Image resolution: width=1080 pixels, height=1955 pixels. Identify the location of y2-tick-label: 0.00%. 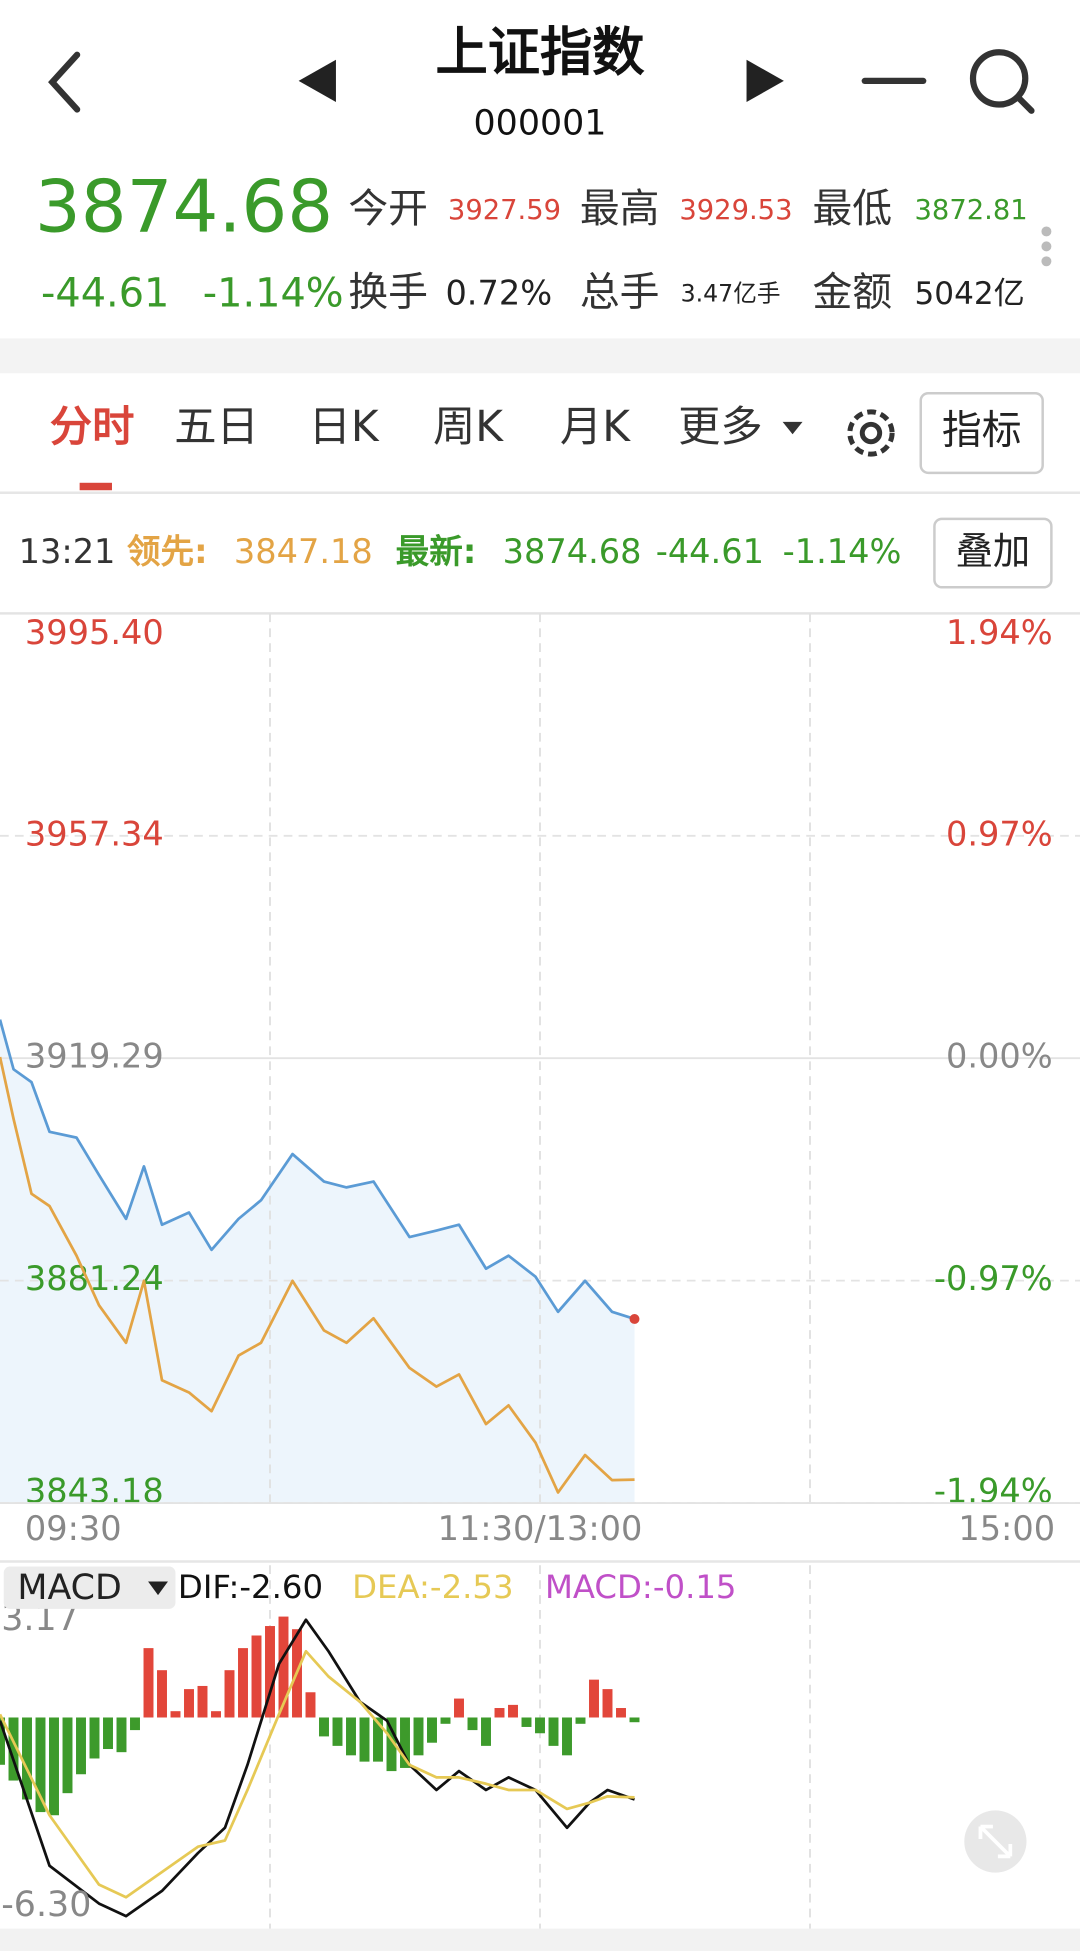
(999, 1056).